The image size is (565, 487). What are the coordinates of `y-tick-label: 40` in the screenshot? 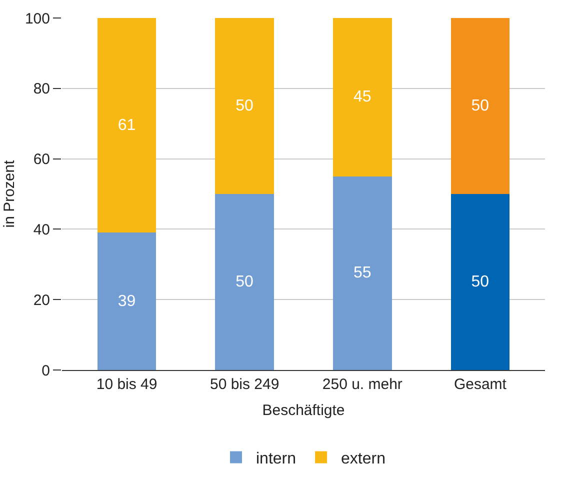 It's located at (41, 229).